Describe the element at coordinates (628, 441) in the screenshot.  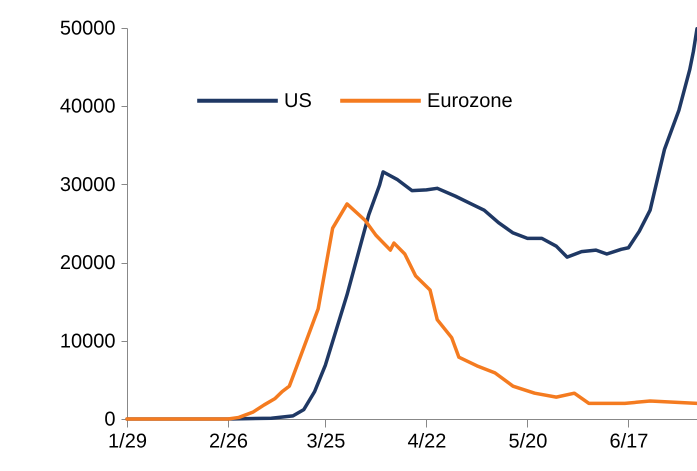
I see `x-tick-label: 6/17` at that location.